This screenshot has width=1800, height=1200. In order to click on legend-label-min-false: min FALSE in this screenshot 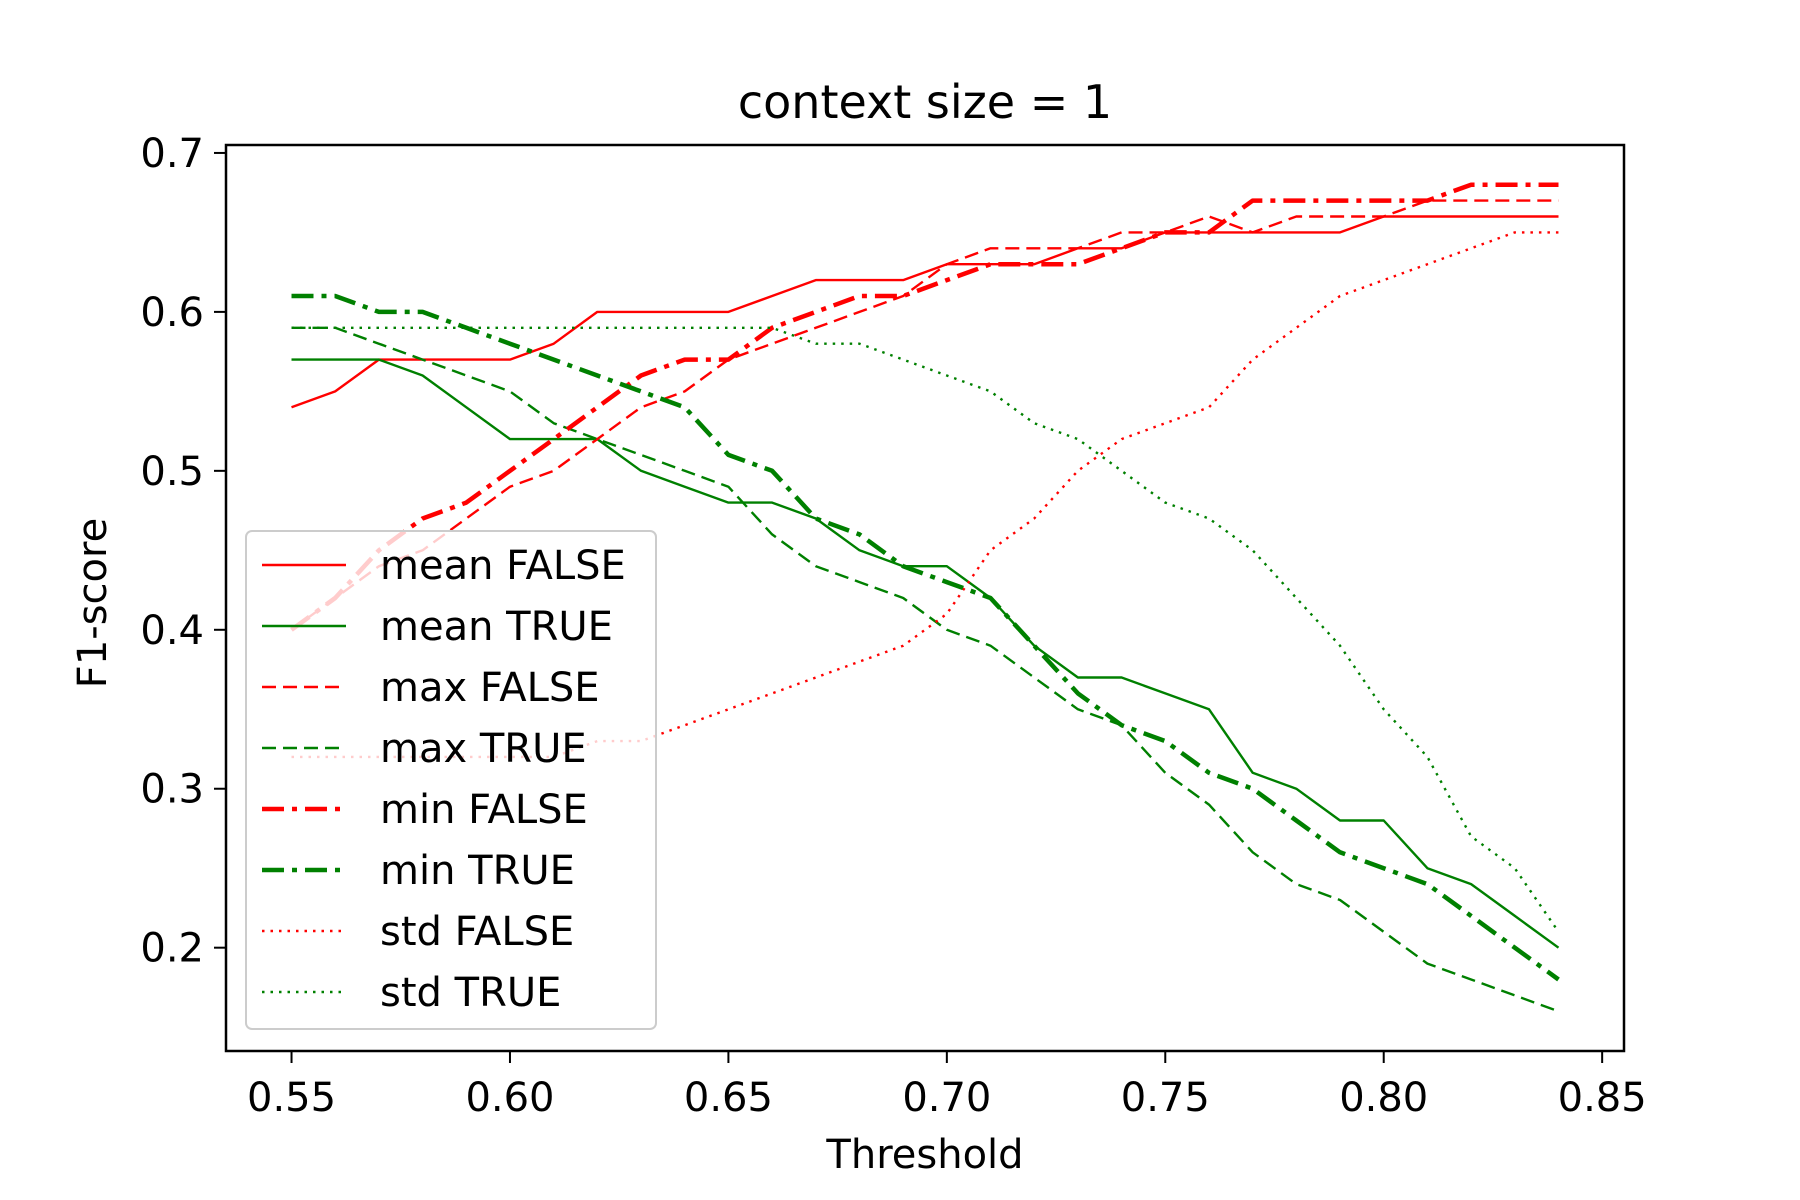, I will do `click(484, 810)`.